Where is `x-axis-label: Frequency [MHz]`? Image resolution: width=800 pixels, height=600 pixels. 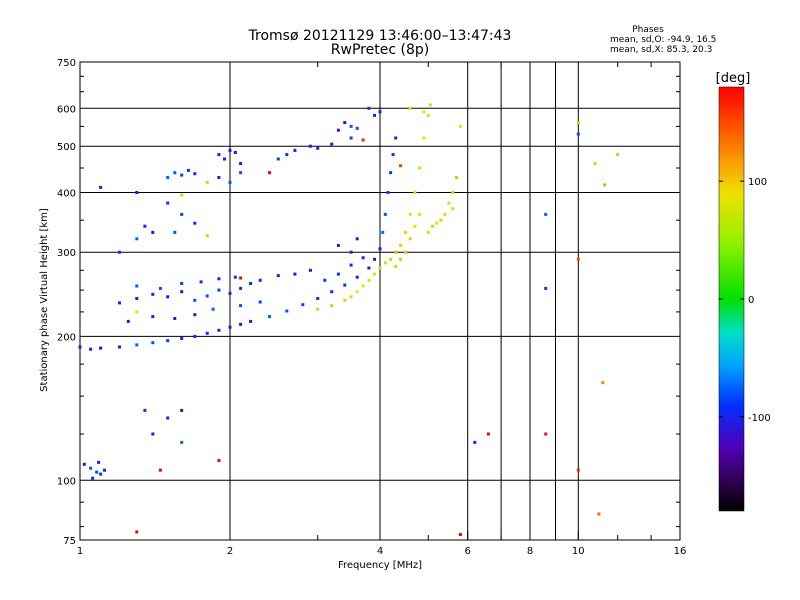
x-axis-label: Frequency [MHz] is located at coordinates (380, 565).